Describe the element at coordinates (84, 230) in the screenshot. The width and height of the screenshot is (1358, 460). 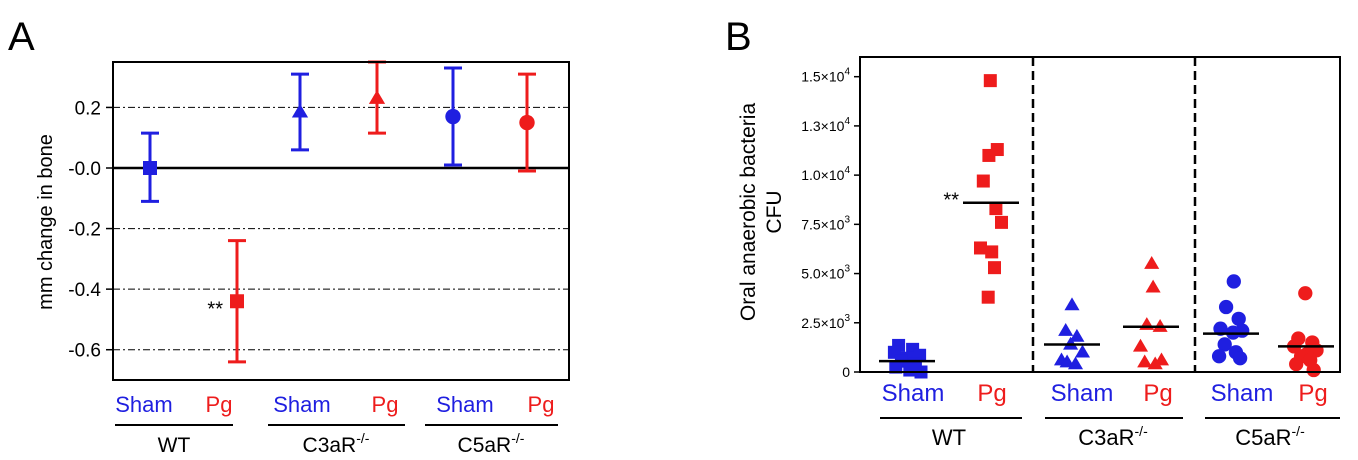
I see `y-tick-label: -0.2` at that location.